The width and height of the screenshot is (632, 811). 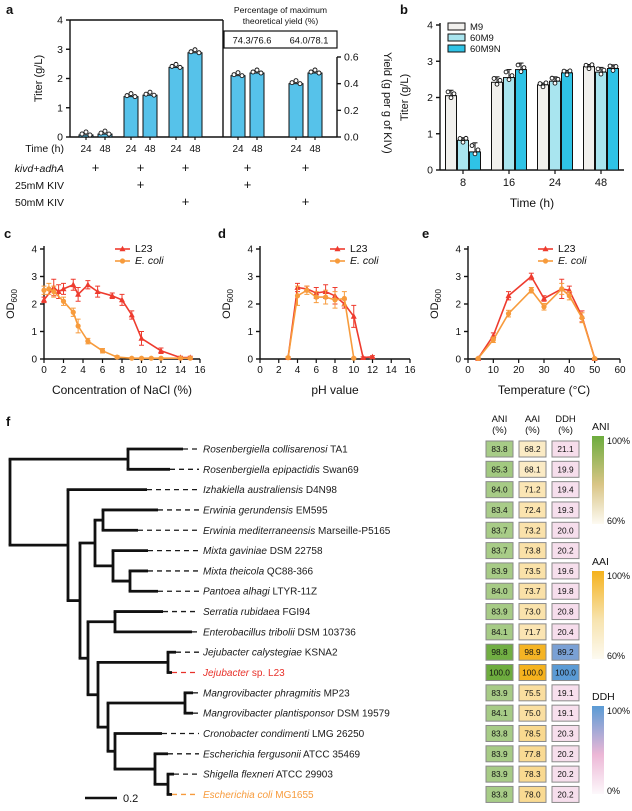 I want to click on svg-text: 10, so click(x=142, y=370).